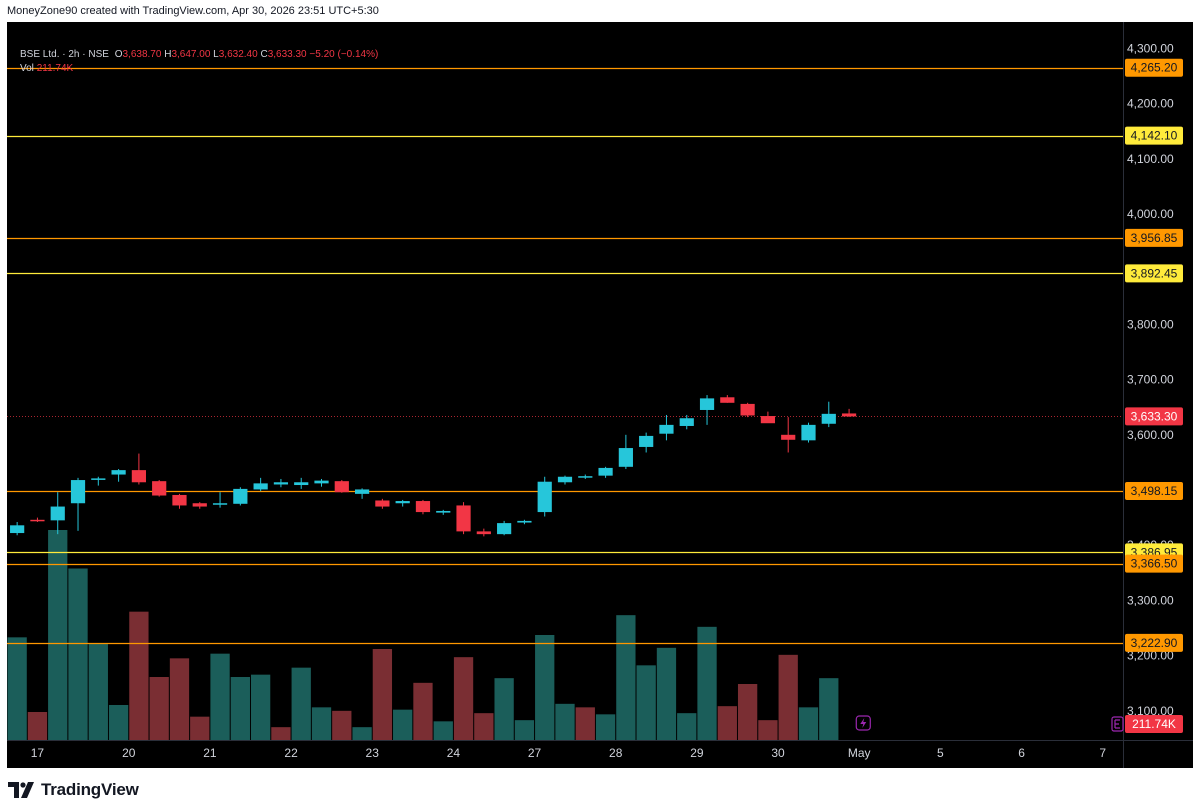 The width and height of the screenshot is (1200, 812). I want to click on level-price-label-bg, so click(1154, 642).